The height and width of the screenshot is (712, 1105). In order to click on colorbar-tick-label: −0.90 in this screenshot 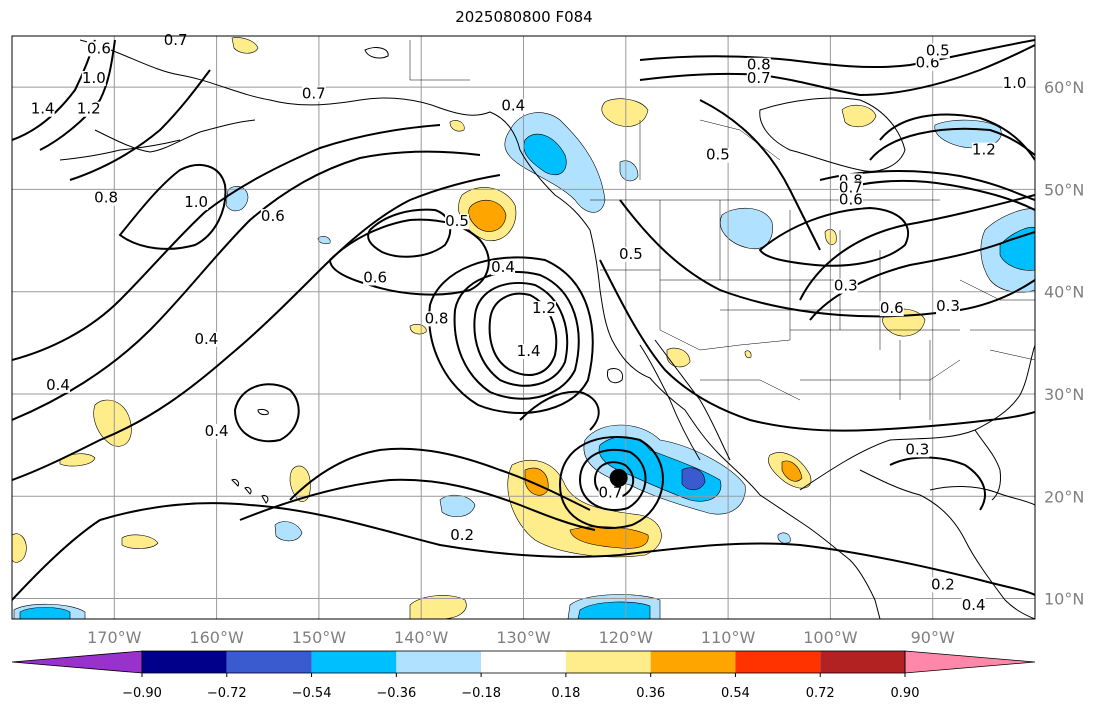, I will do `click(142, 693)`.